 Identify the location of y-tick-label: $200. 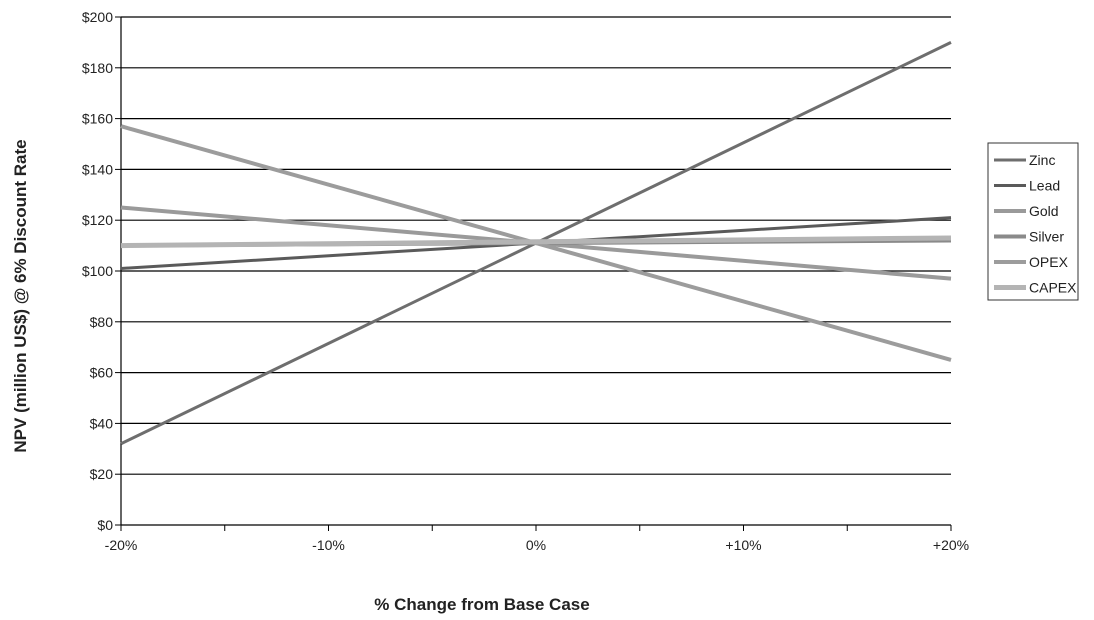
(97, 17).